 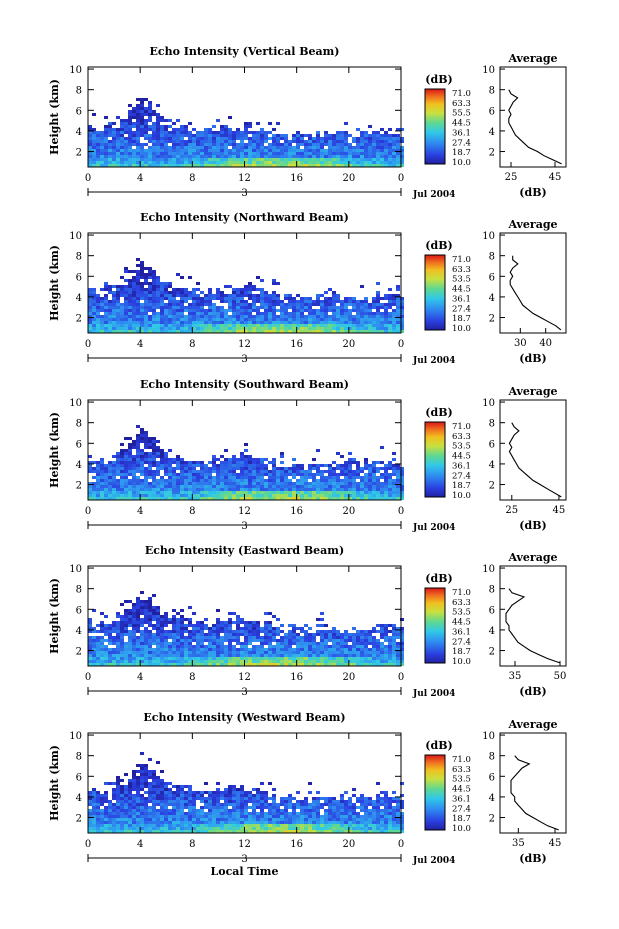 I want to click on average-y-tick-label: 2, so click(x=492, y=652).